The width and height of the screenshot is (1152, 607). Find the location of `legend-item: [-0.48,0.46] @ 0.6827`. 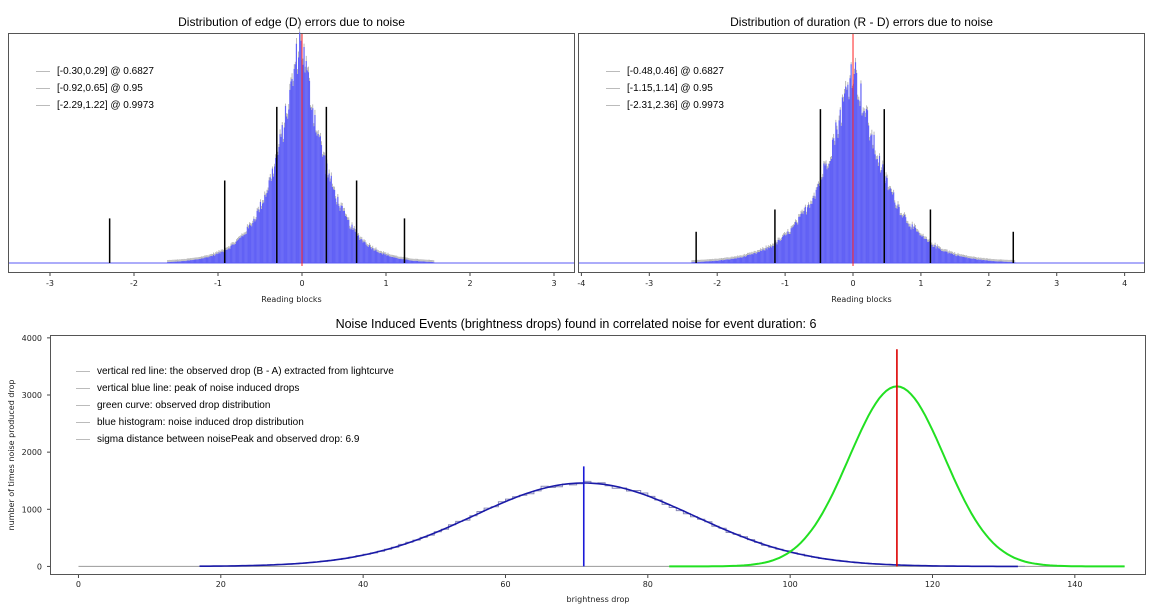

legend-item: [-0.48,0.46] @ 0.6827 is located at coordinates (665, 71).